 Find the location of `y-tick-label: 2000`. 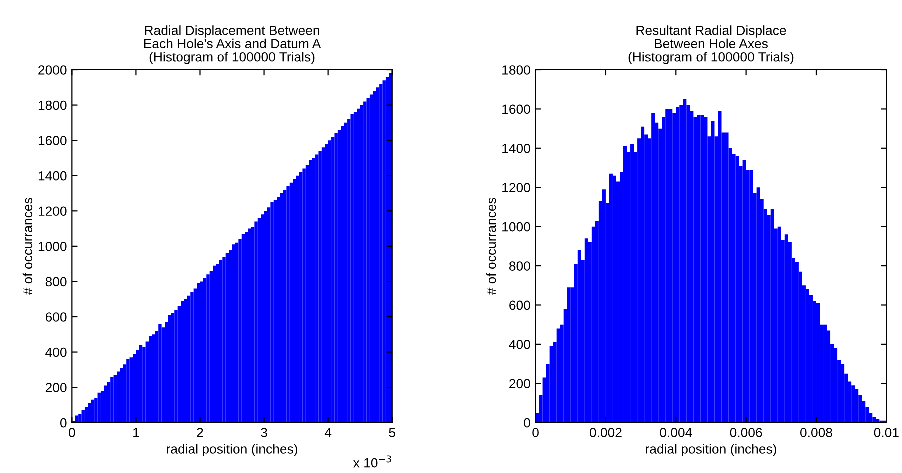

y-tick-label: 2000 is located at coordinates (52, 70).